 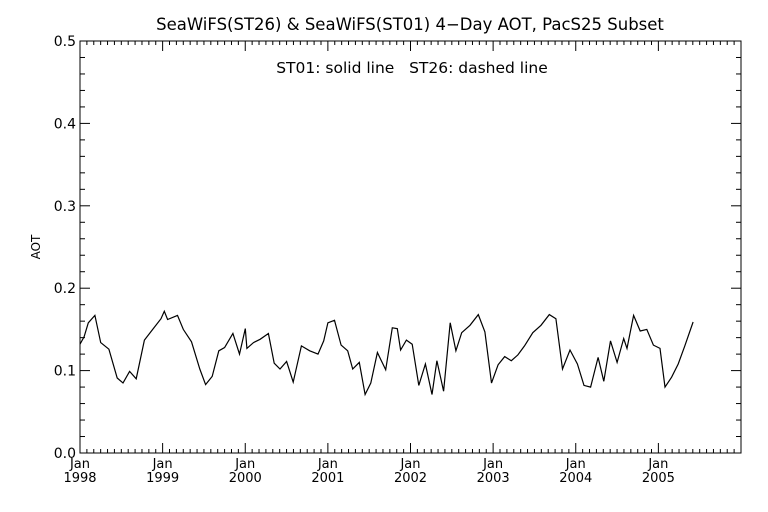 I want to click on line-style-annotation: ST01: solid line ST26: dashed line, so click(x=412, y=68).